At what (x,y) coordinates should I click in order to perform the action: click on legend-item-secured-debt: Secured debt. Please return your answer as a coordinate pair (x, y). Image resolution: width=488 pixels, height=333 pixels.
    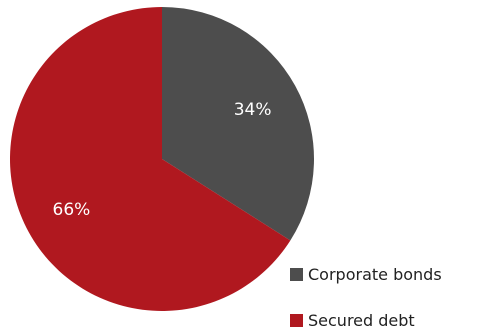
    Looking at the image, I should click on (352, 320).